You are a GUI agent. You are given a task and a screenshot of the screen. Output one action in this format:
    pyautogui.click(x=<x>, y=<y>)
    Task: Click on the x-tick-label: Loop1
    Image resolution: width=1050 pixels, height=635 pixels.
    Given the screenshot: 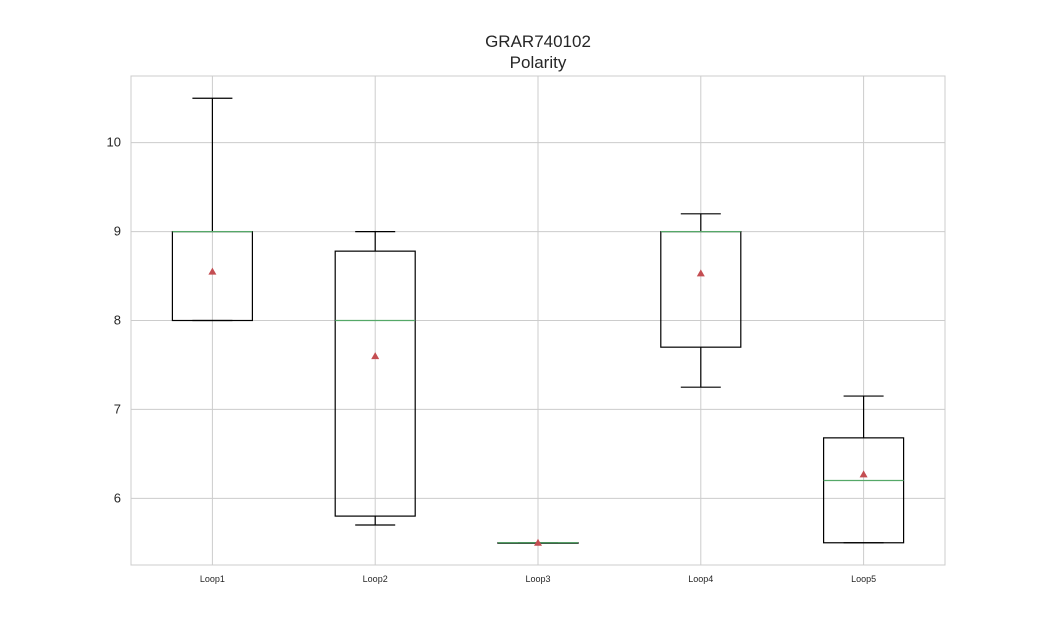 What is the action you would take?
    pyautogui.click(x=212, y=579)
    